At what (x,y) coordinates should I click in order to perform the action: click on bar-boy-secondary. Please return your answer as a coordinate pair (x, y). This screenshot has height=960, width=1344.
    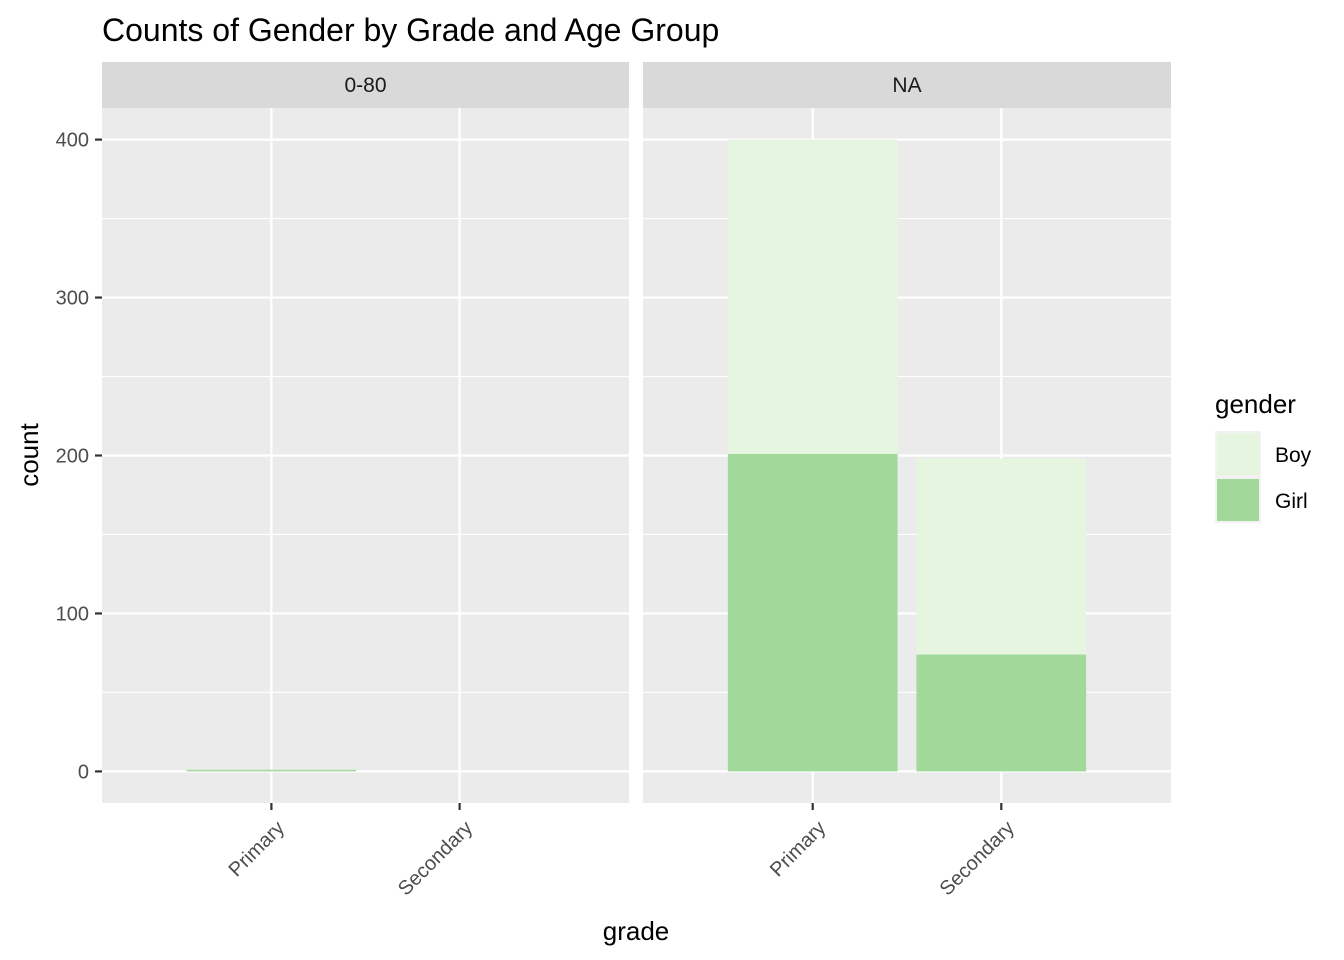
    Looking at the image, I should click on (1001, 556).